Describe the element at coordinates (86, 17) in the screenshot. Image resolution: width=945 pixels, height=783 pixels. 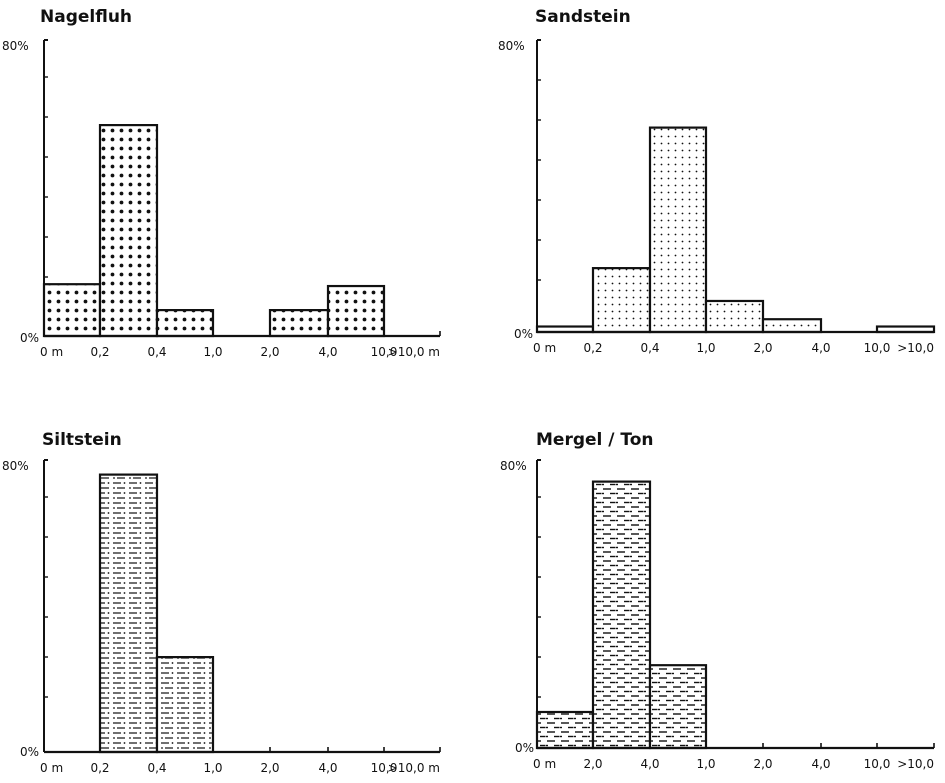
I see `chart-title: Nagelfluh` at that location.